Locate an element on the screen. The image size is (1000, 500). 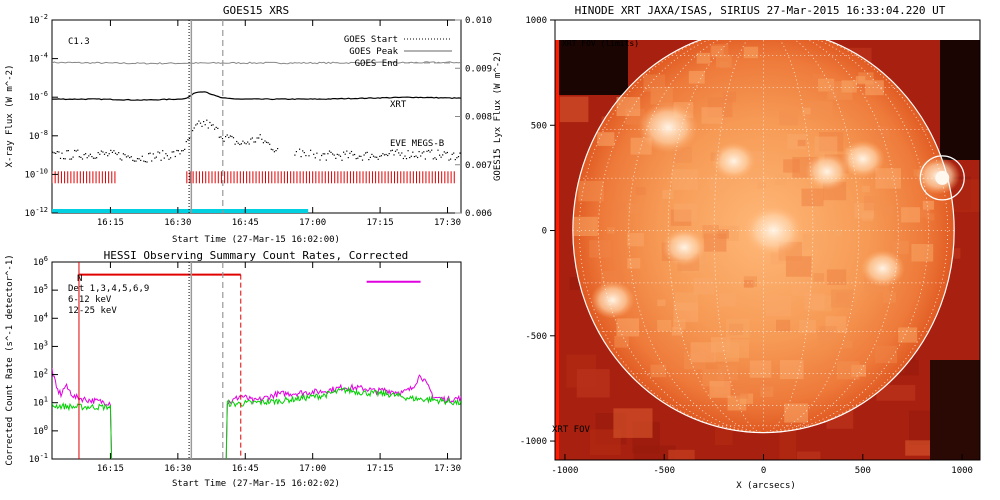
goes-y2-tick-label: 0.008 is located at coordinates (478, 118).